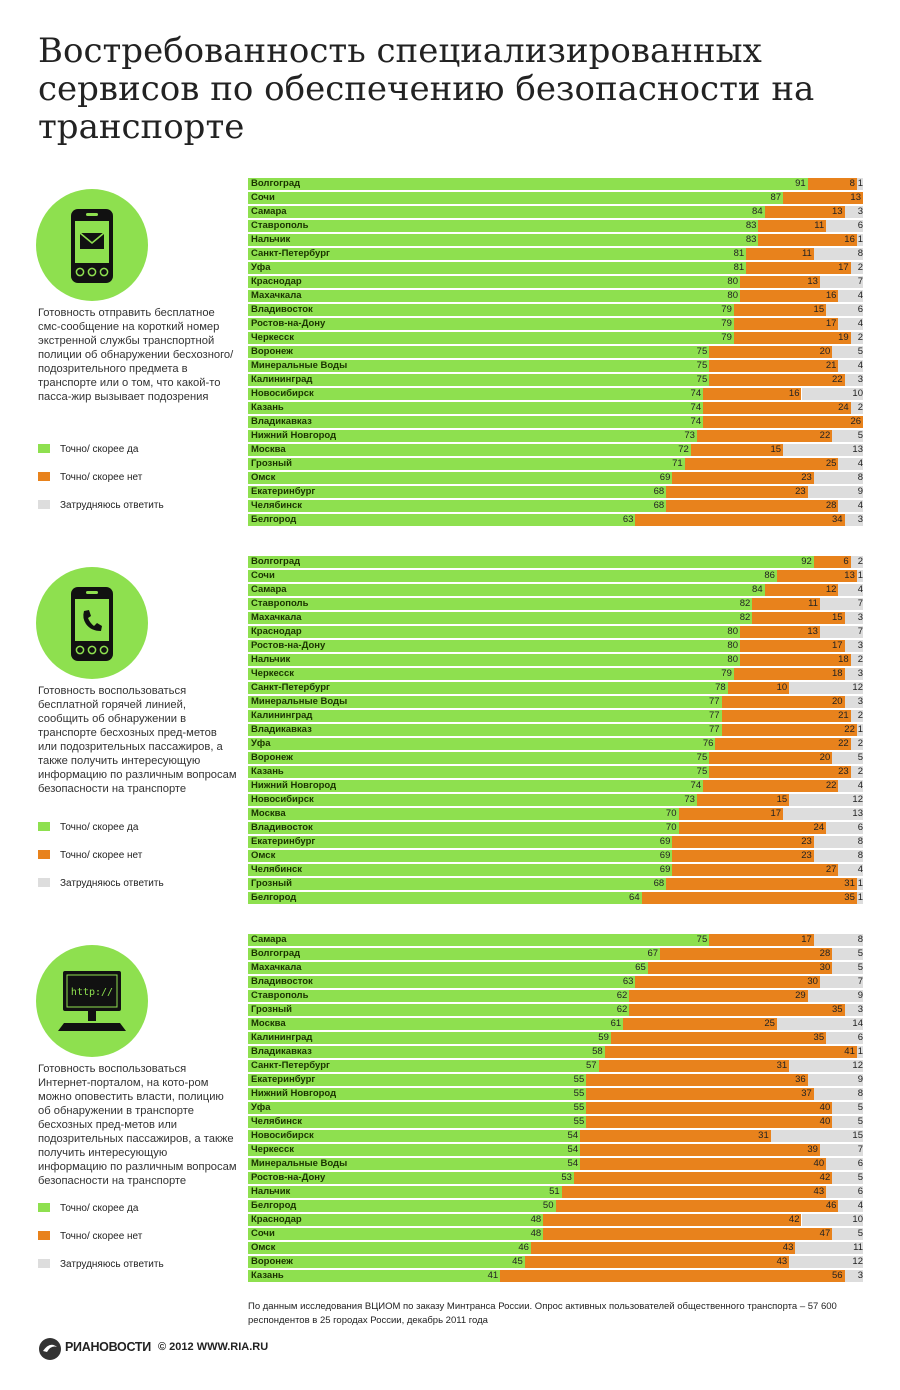 This screenshot has width=900, height=1390. What do you see at coordinates (857, 1219) in the screenshot?
I see `value-unsure: 10` at bounding box center [857, 1219].